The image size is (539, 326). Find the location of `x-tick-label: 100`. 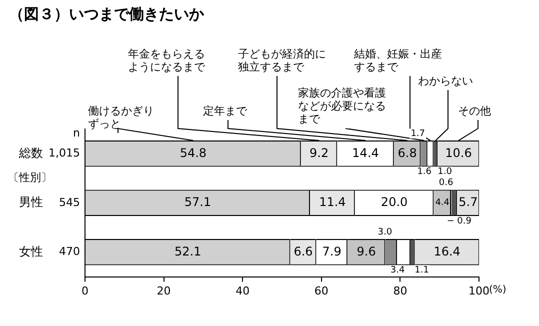

x-tick-label: 100 is located at coordinates (479, 291).